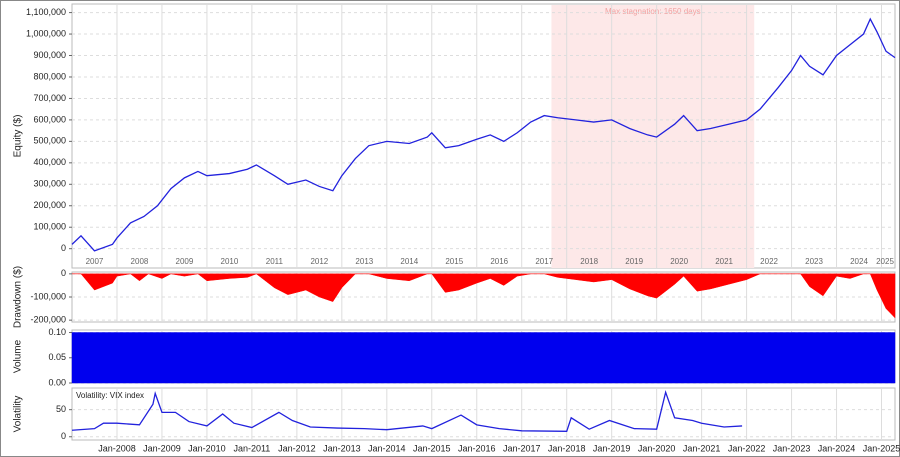 The width and height of the screenshot is (900, 457). I want to click on x-tick-label: Jan-2019, so click(612, 448).